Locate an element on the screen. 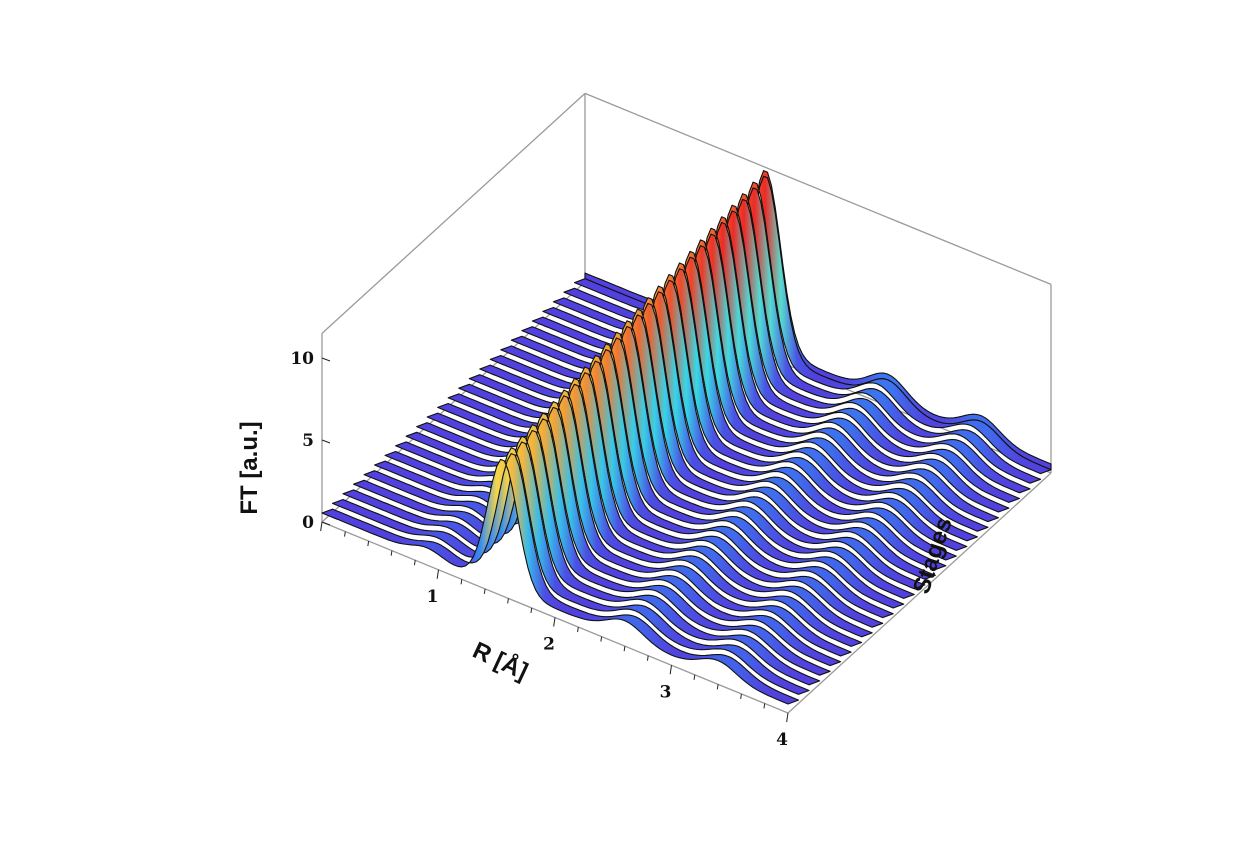 This screenshot has height=850, width=1240. x-tick-label: 3 is located at coordinates (666, 692).